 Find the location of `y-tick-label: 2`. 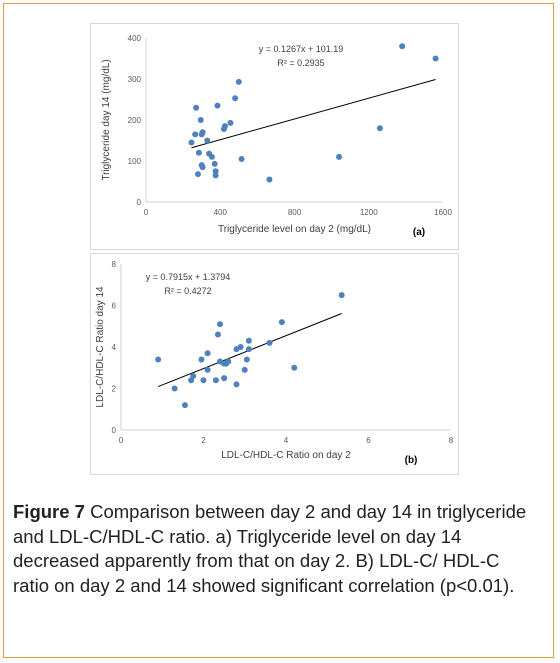

y-tick-label: 2 is located at coordinates (114, 389).